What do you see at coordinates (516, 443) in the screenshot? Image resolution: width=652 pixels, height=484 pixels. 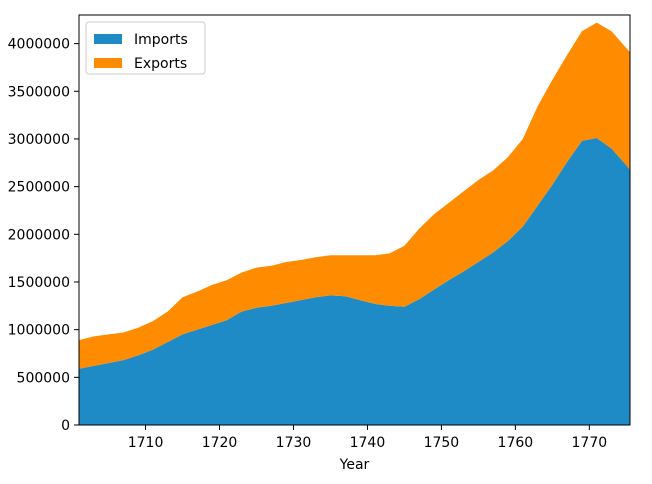 I see `x-tick-label: 1760` at bounding box center [516, 443].